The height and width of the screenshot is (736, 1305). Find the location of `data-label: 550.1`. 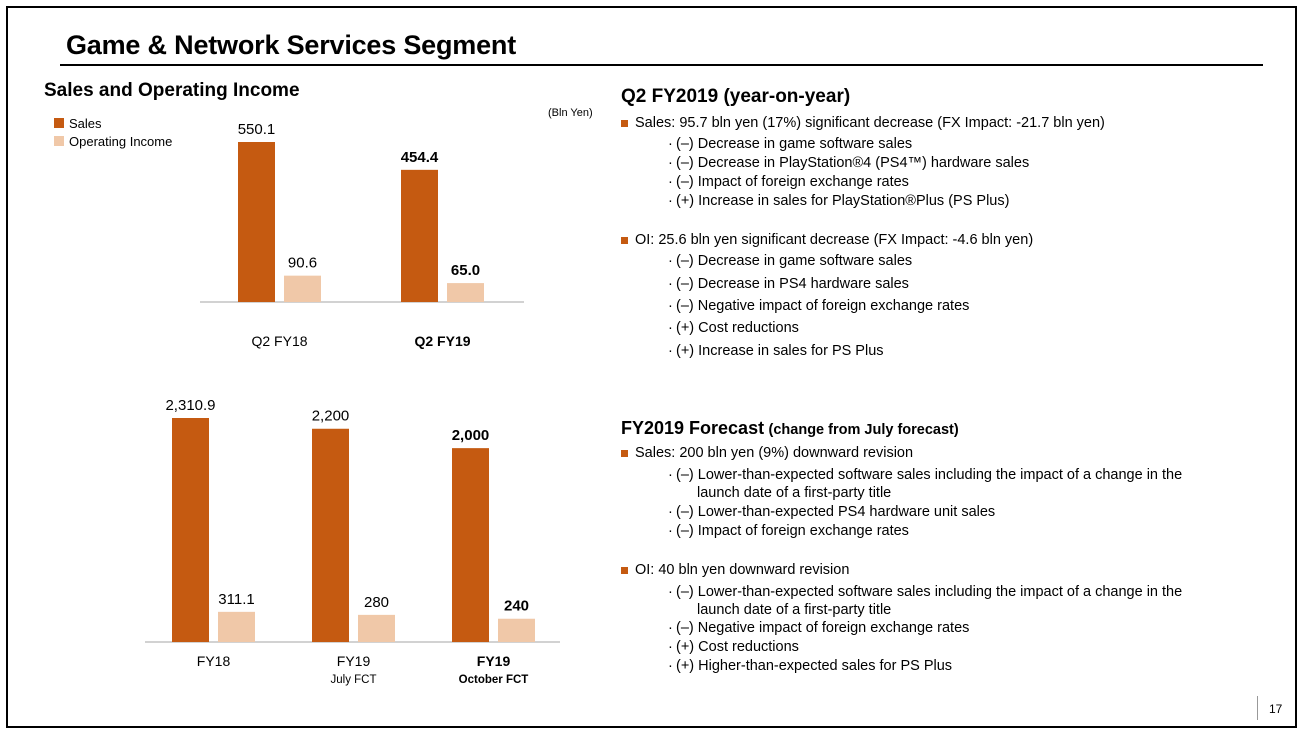

data-label: 550.1 is located at coordinates (257, 129).